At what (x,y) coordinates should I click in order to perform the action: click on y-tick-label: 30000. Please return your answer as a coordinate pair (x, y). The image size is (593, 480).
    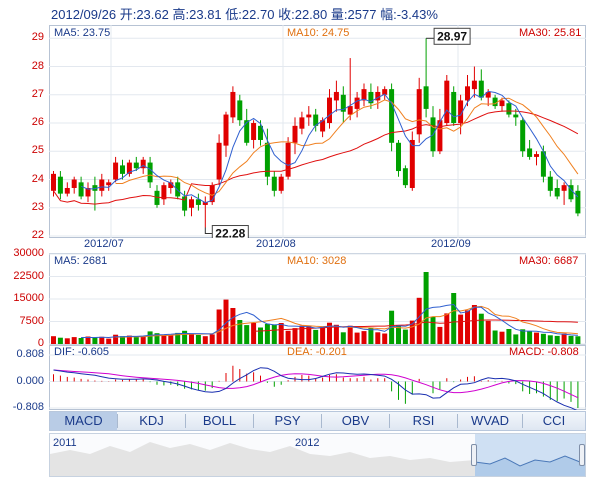
    Looking at the image, I should click on (28, 253).